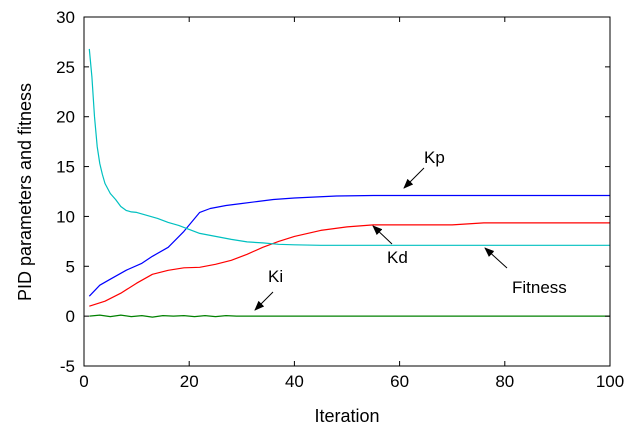 Image resolution: width=642 pixels, height=429 pixels. What do you see at coordinates (414, 178) in the screenshot?
I see `kp-arrow` at bounding box center [414, 178].